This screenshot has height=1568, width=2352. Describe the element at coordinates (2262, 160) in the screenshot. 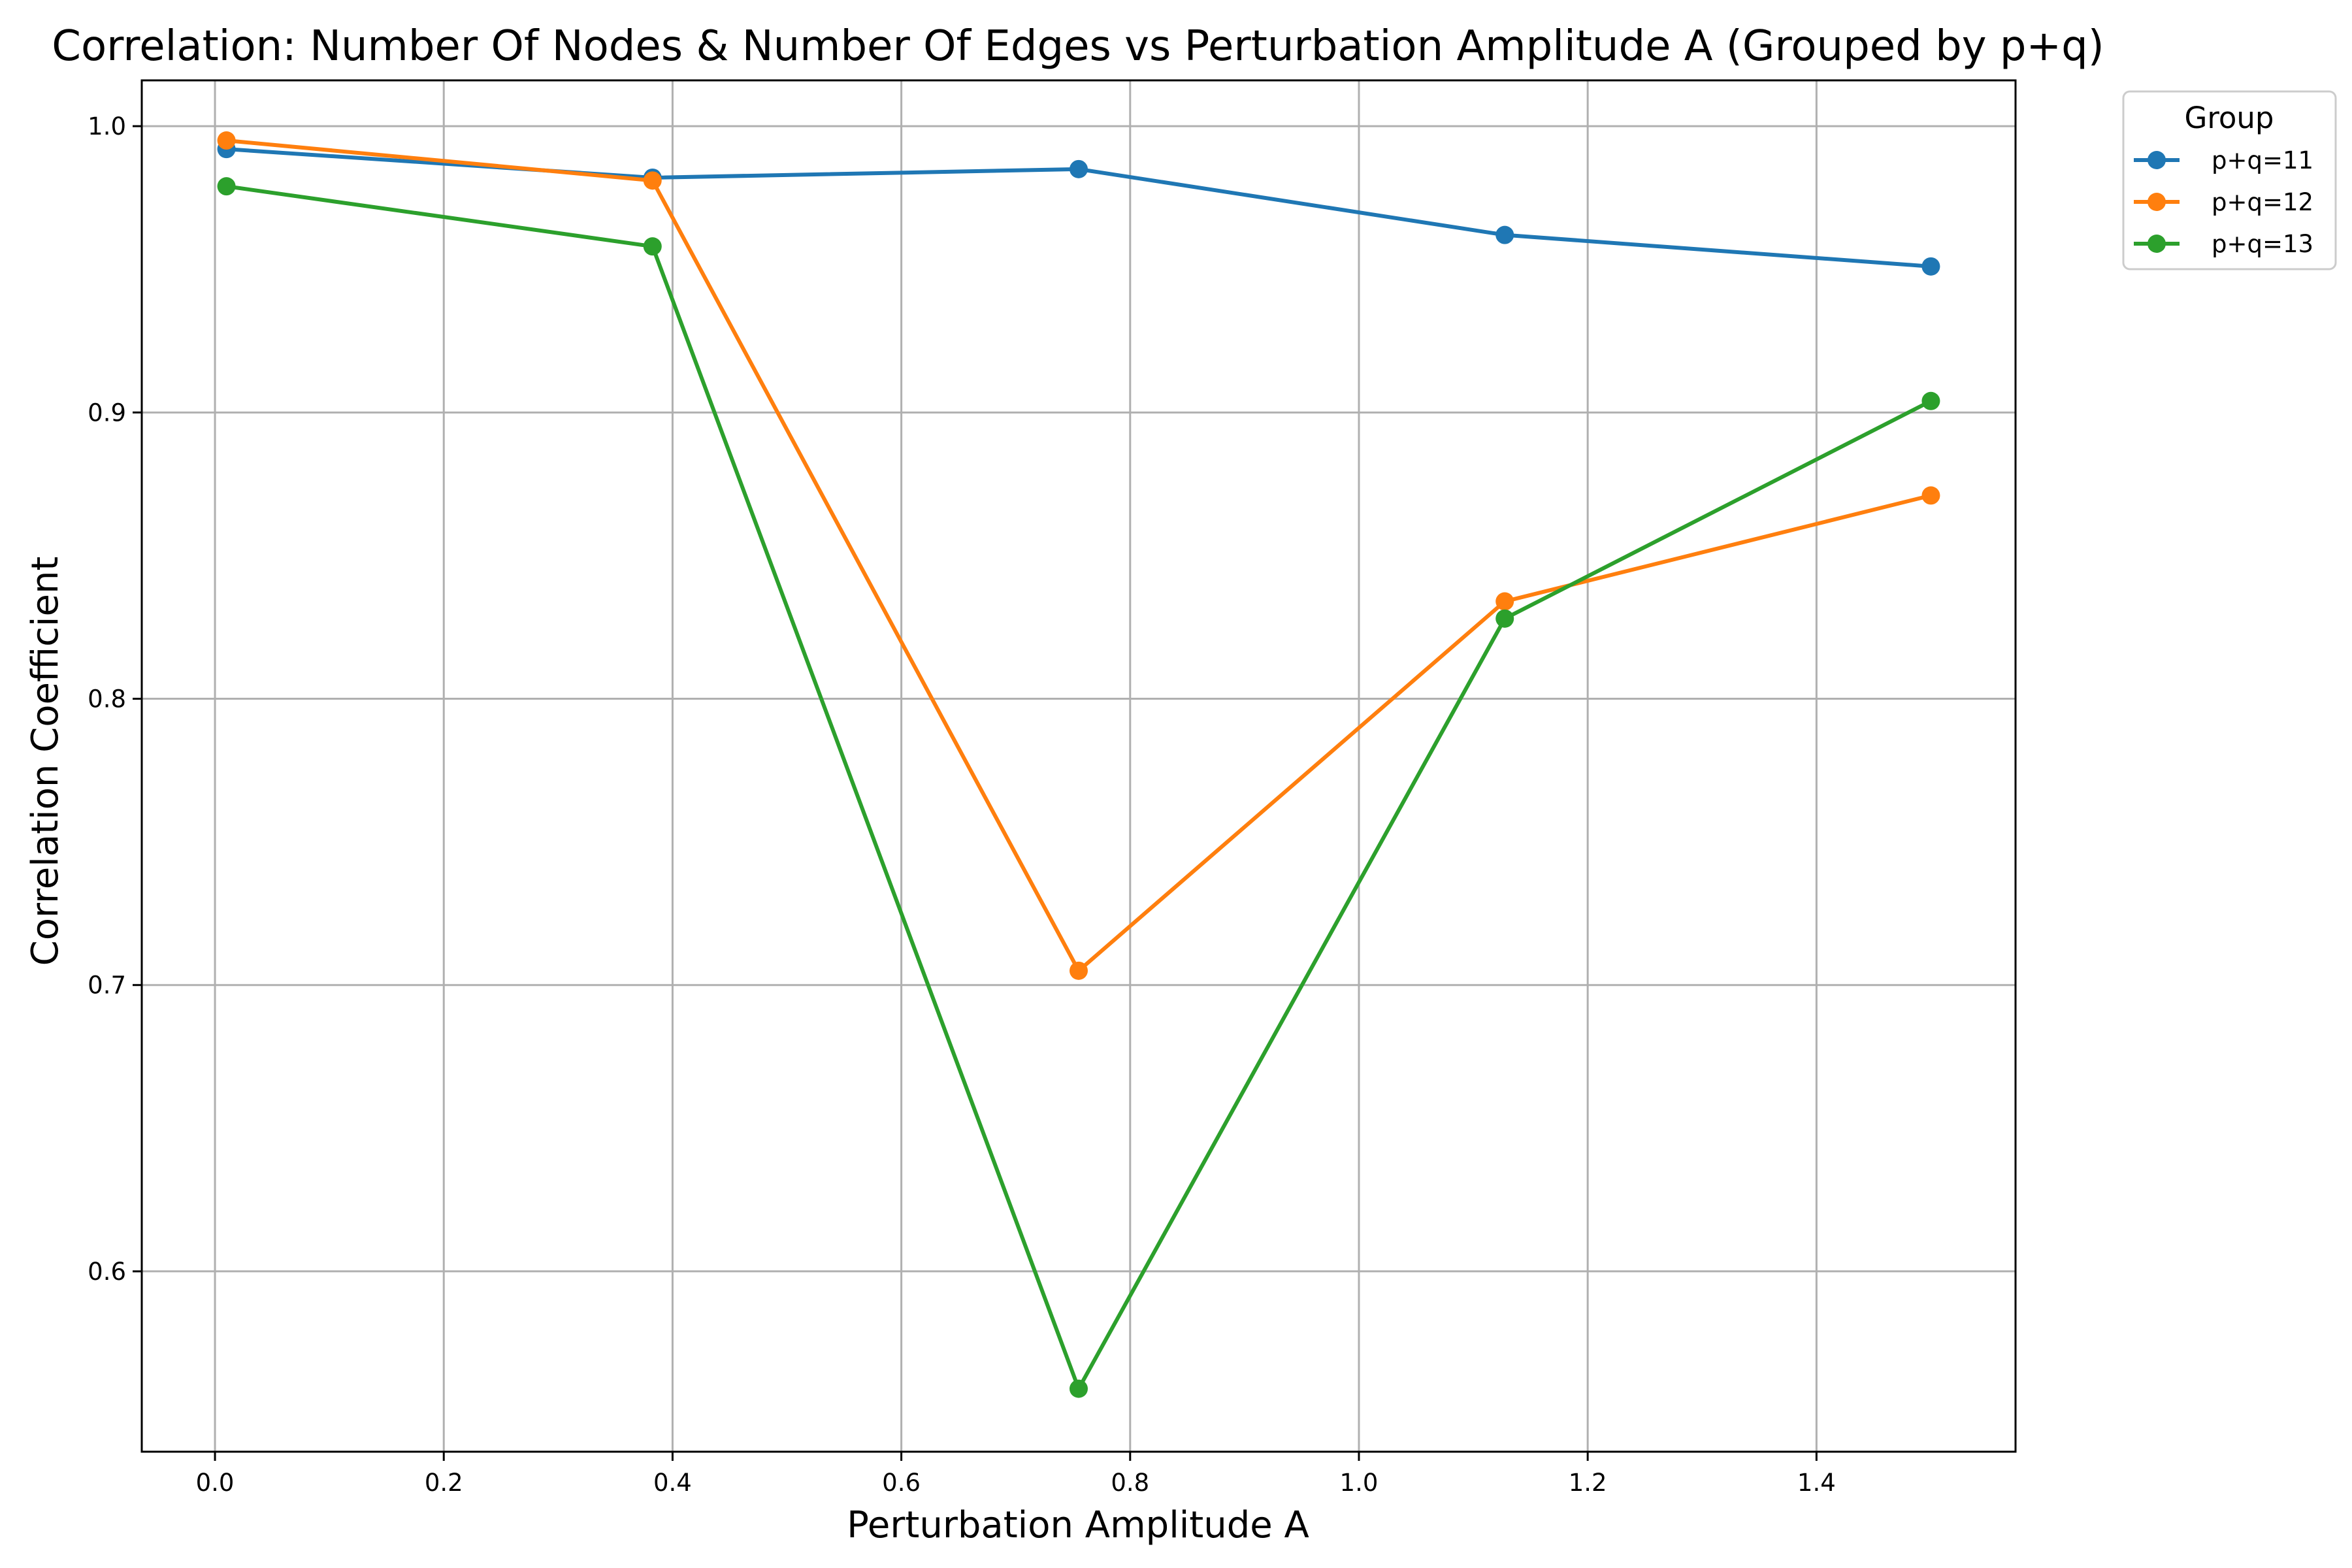

I see `legend-label: p+q=11` at that location.